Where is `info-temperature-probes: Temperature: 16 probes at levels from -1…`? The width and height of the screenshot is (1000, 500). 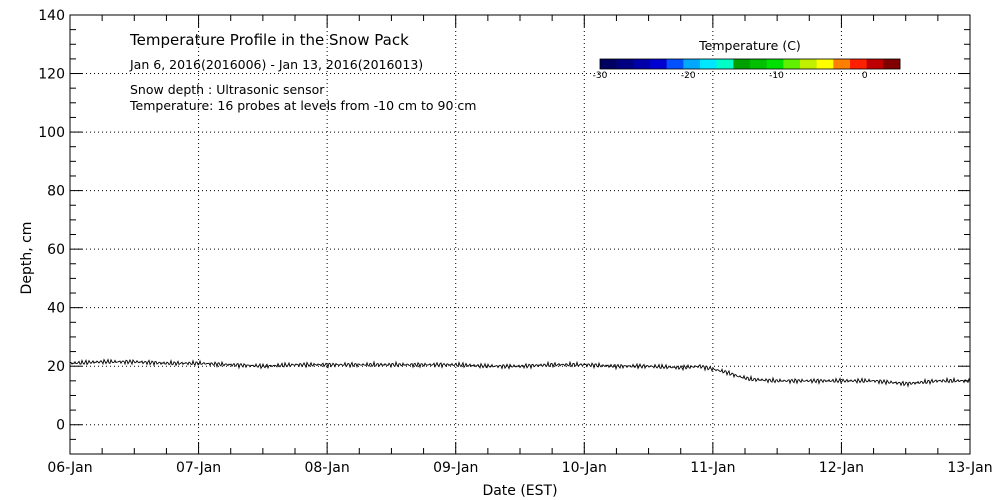 info-temperature-probes: Temperature: 16 probes at levels from -1… is located at coordinates (302, 105).